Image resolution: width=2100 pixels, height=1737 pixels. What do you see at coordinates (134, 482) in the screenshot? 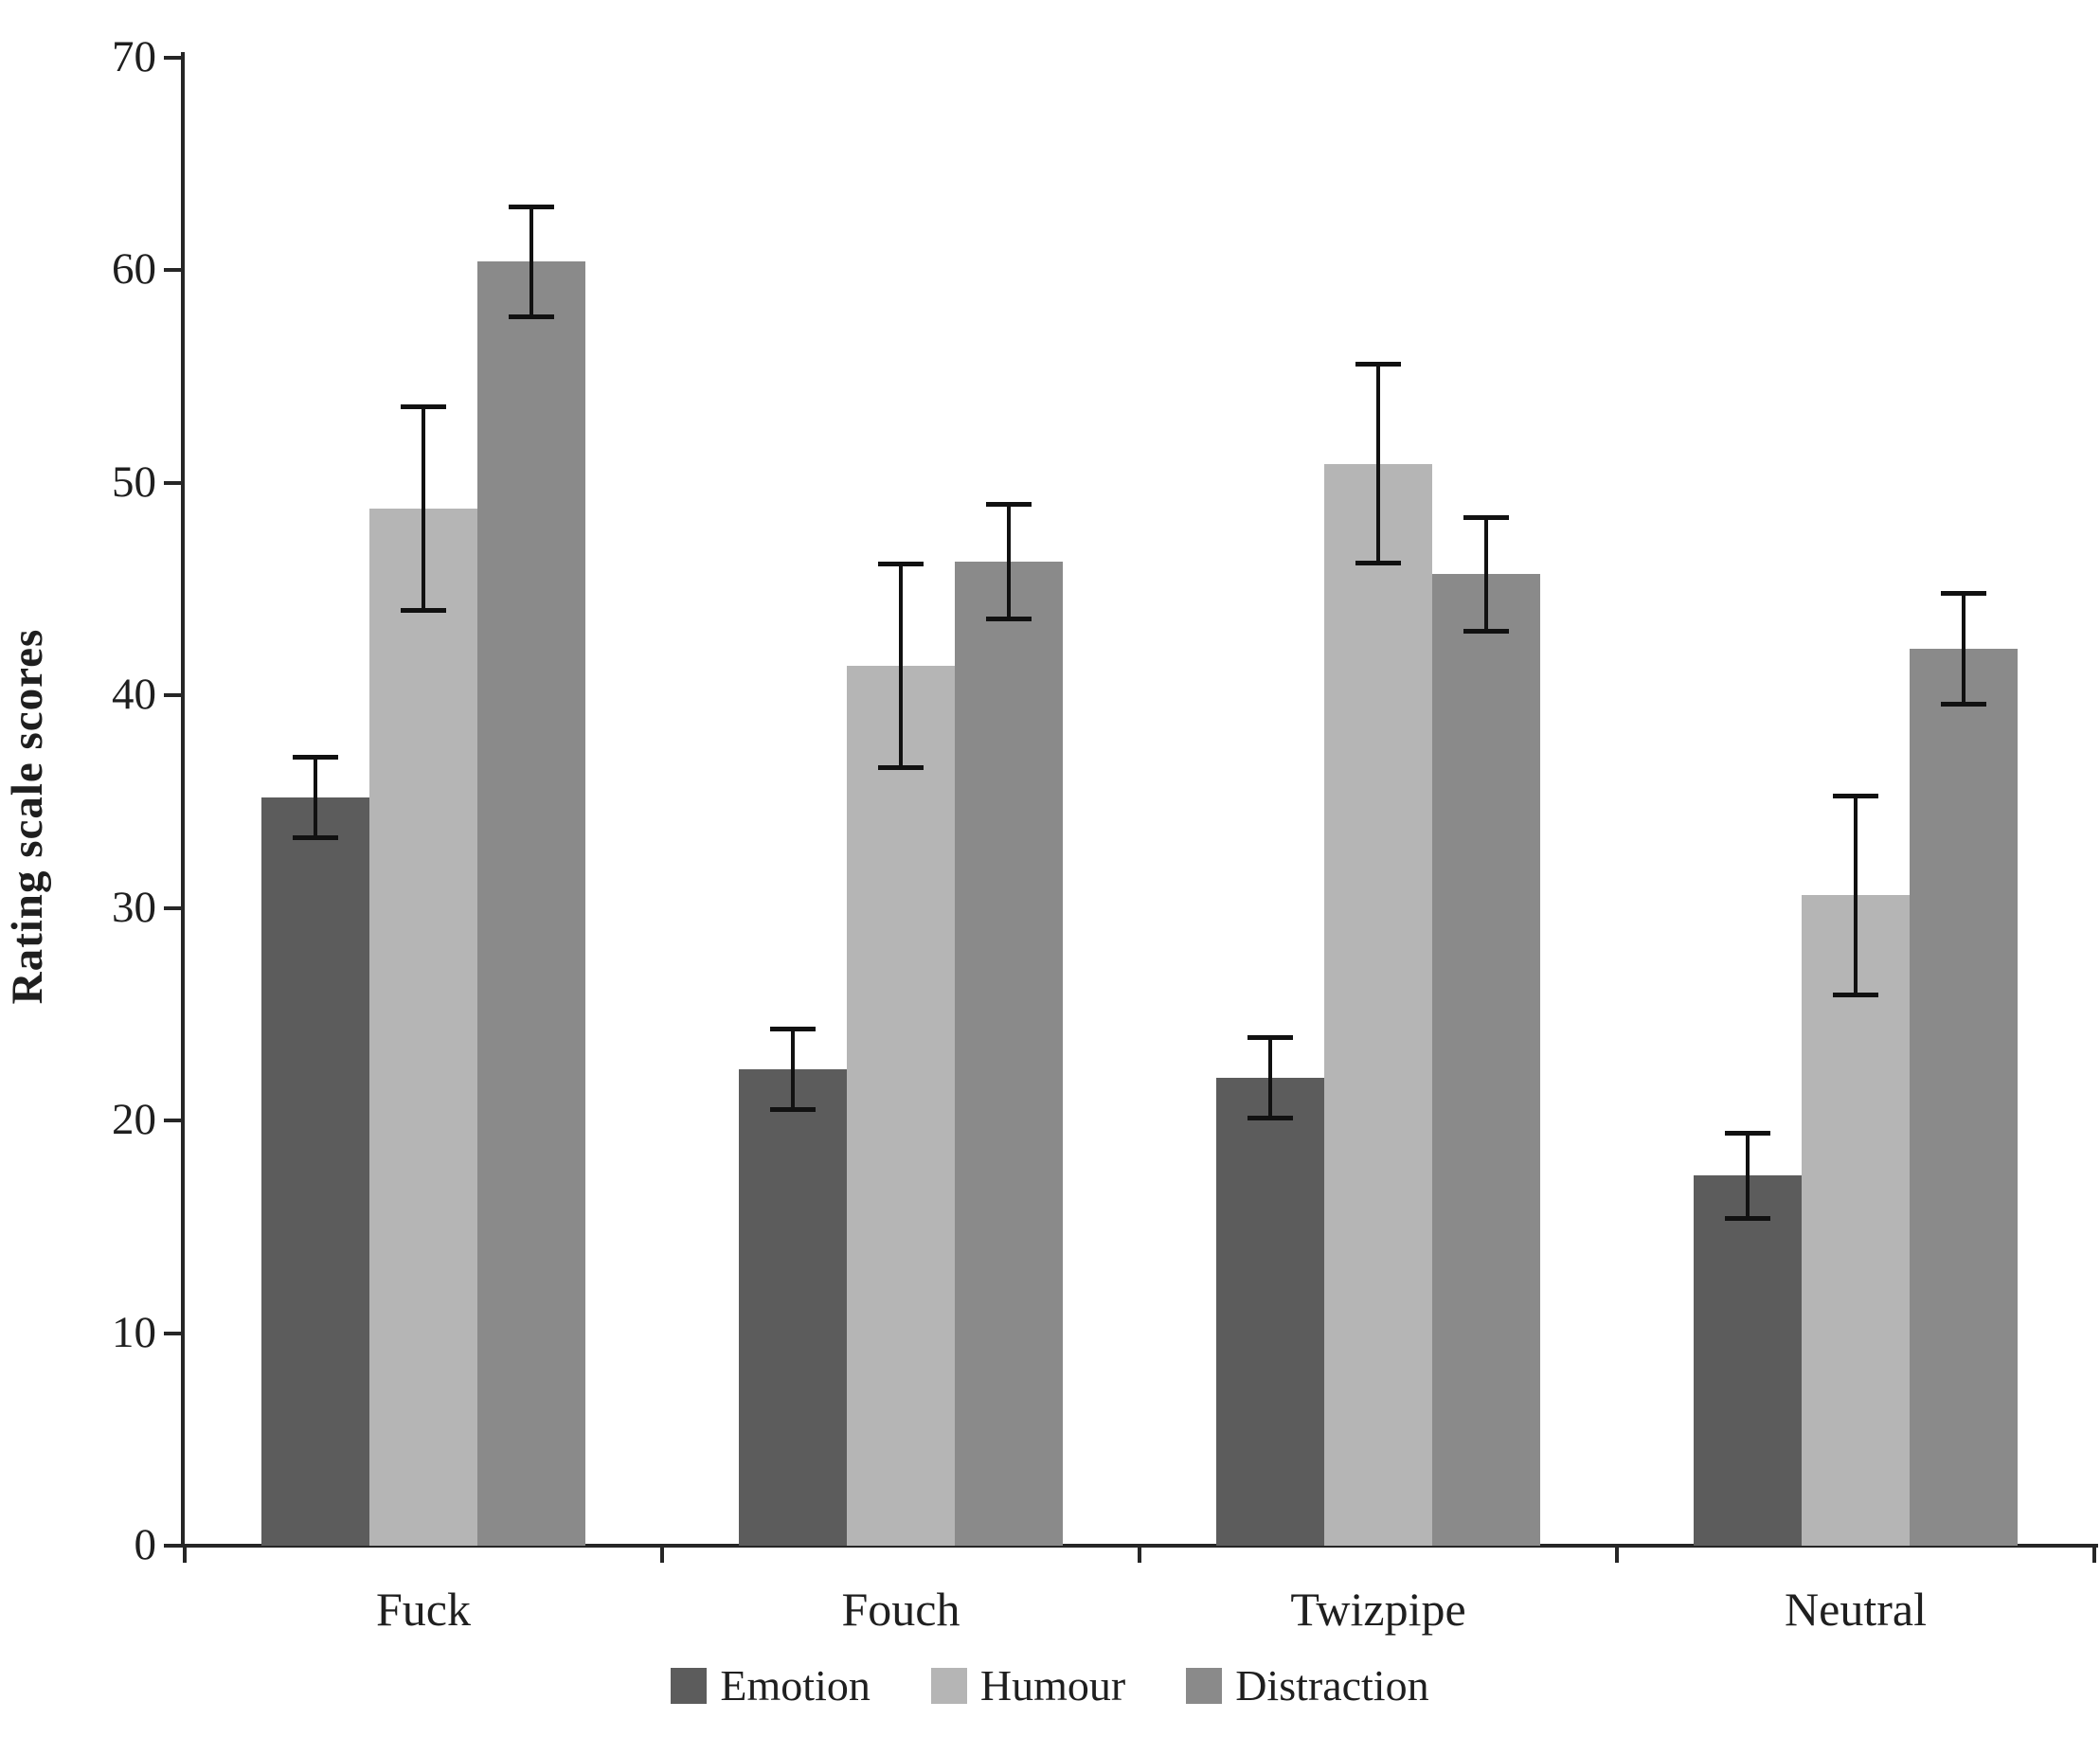
I see `y-tick-label-50: 50` at bounding box center [134, 482].